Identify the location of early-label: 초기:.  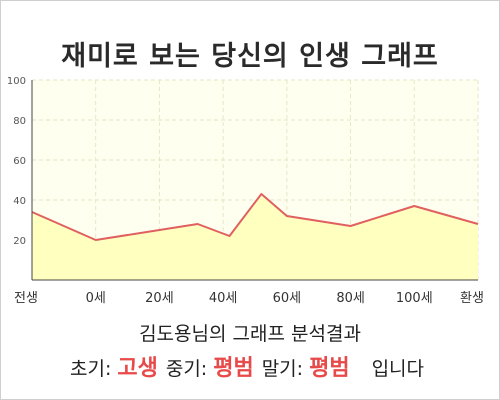
(90, 369).